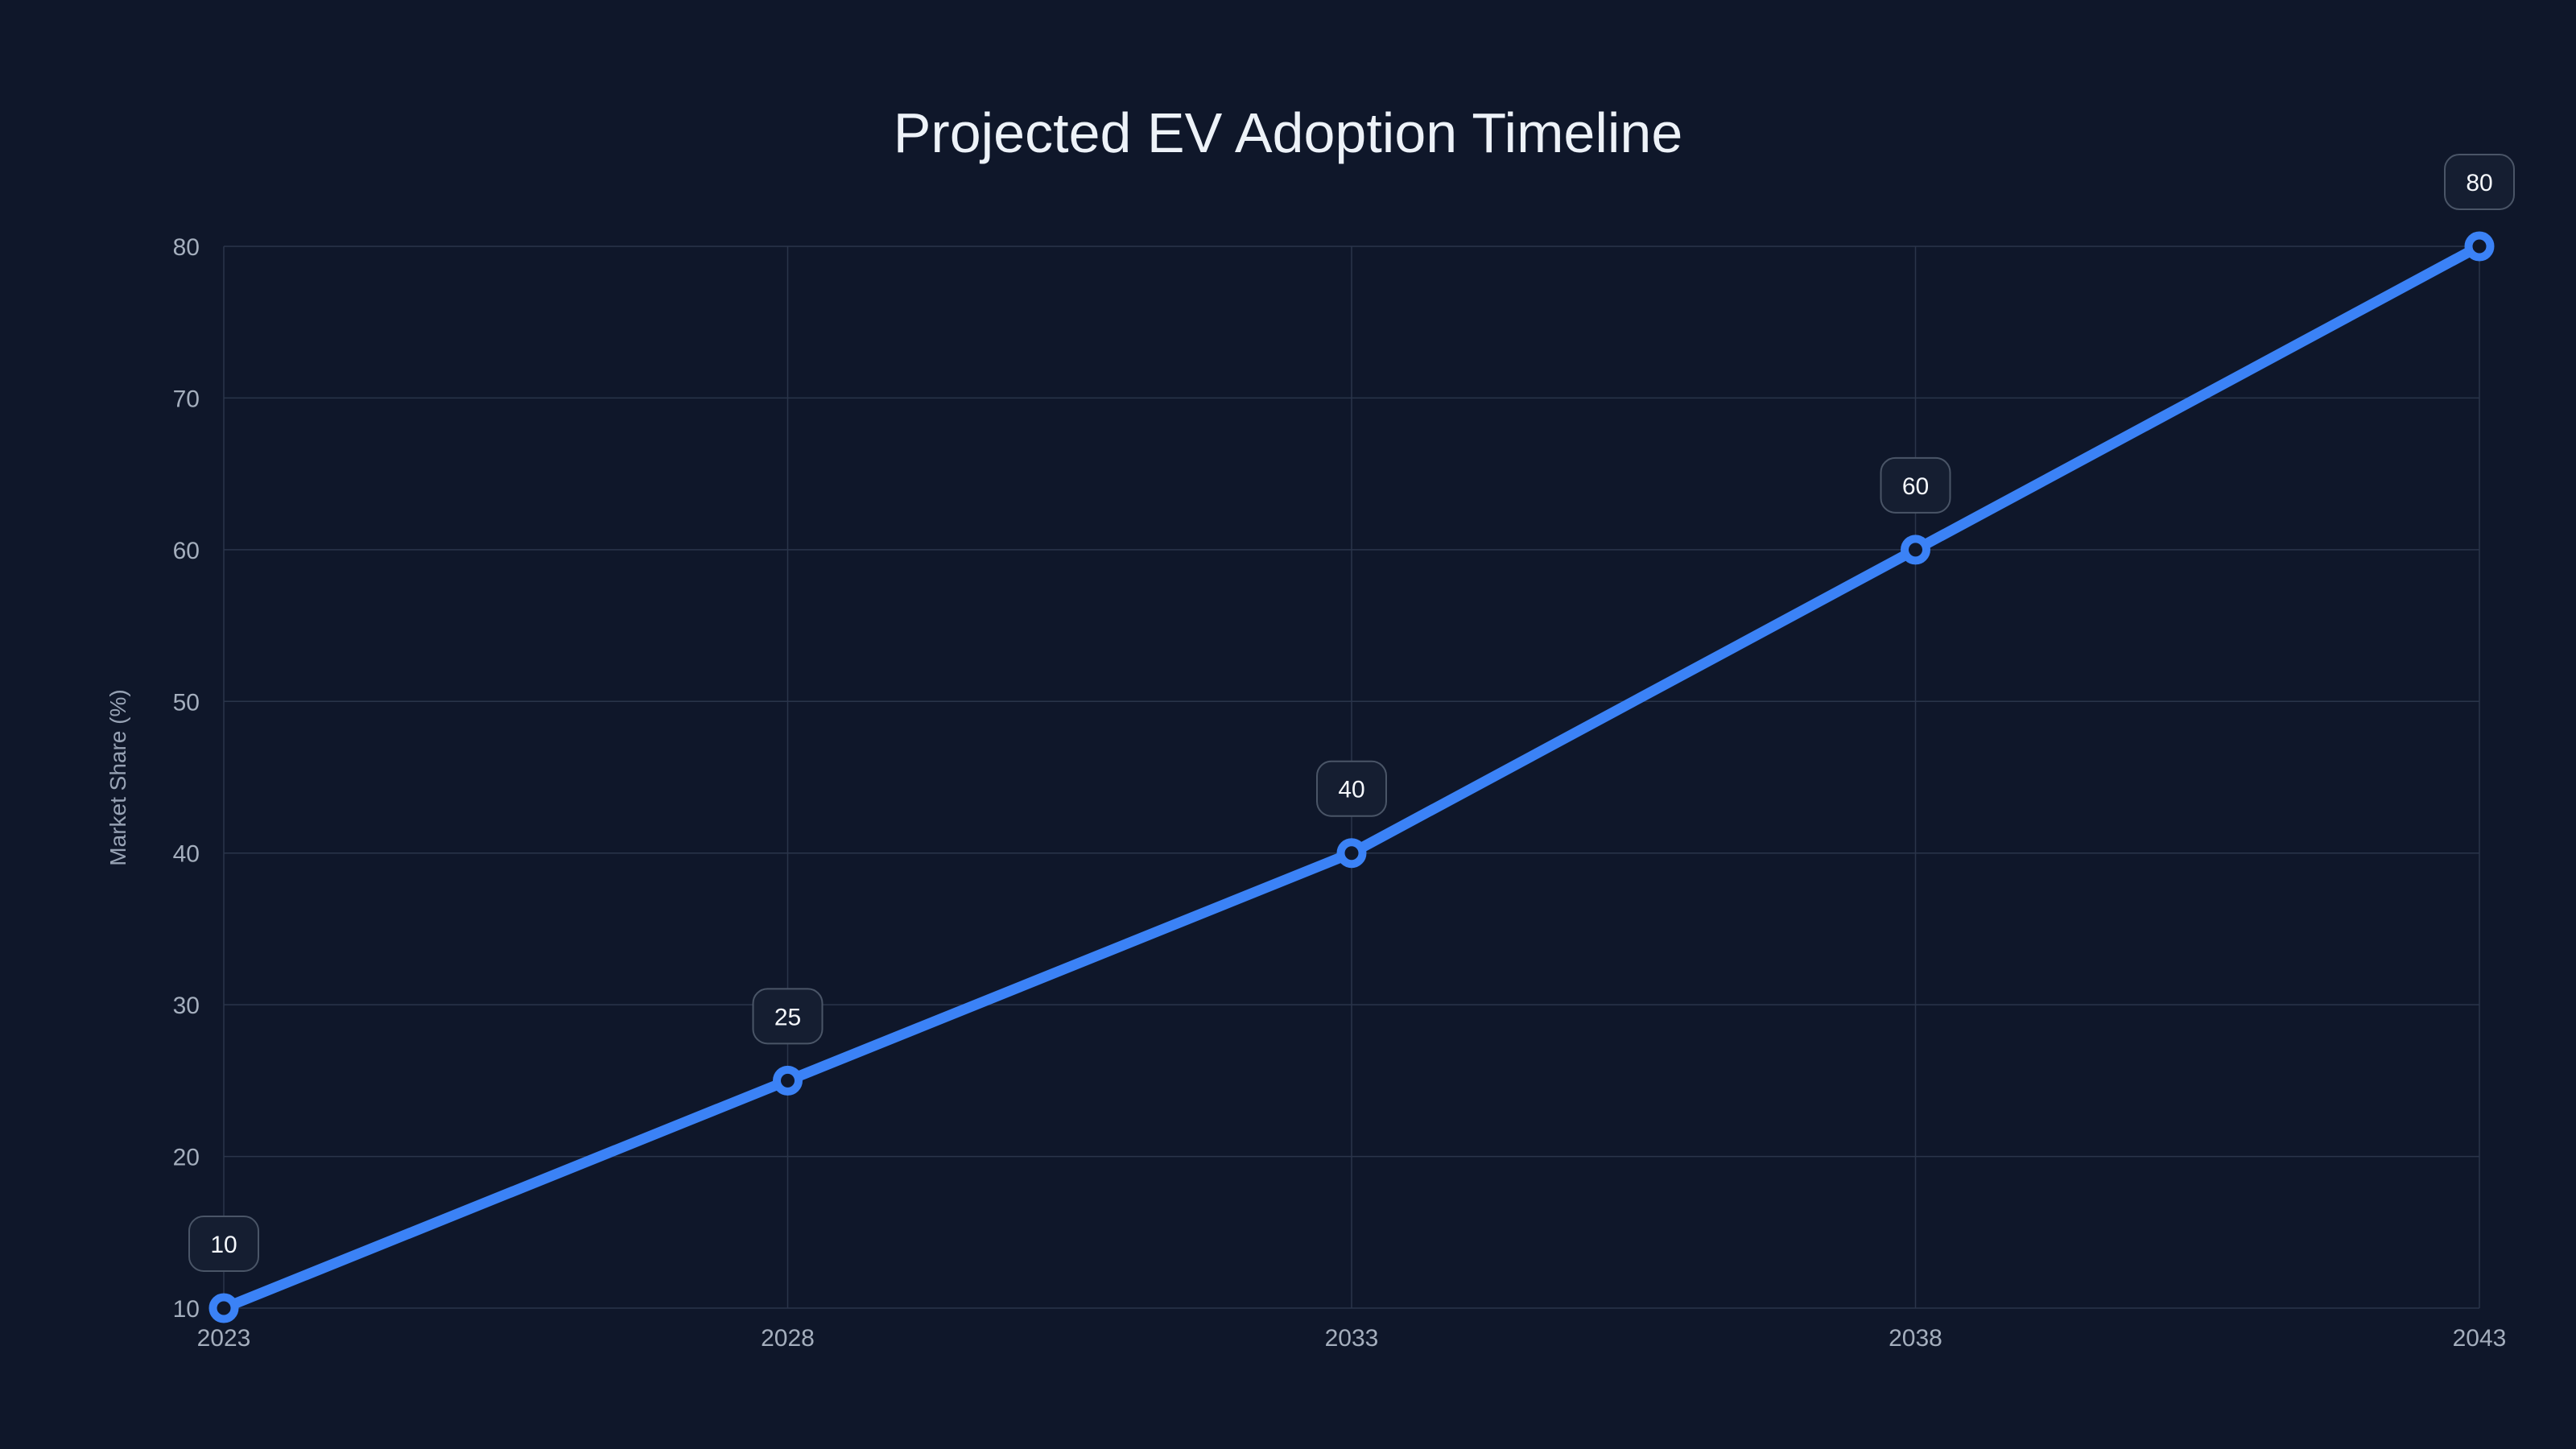  What do you see at coordinates (224, 1338) in the screenshot?
I see `x-tick-label: 2023` at bounding box center [224, 1338].